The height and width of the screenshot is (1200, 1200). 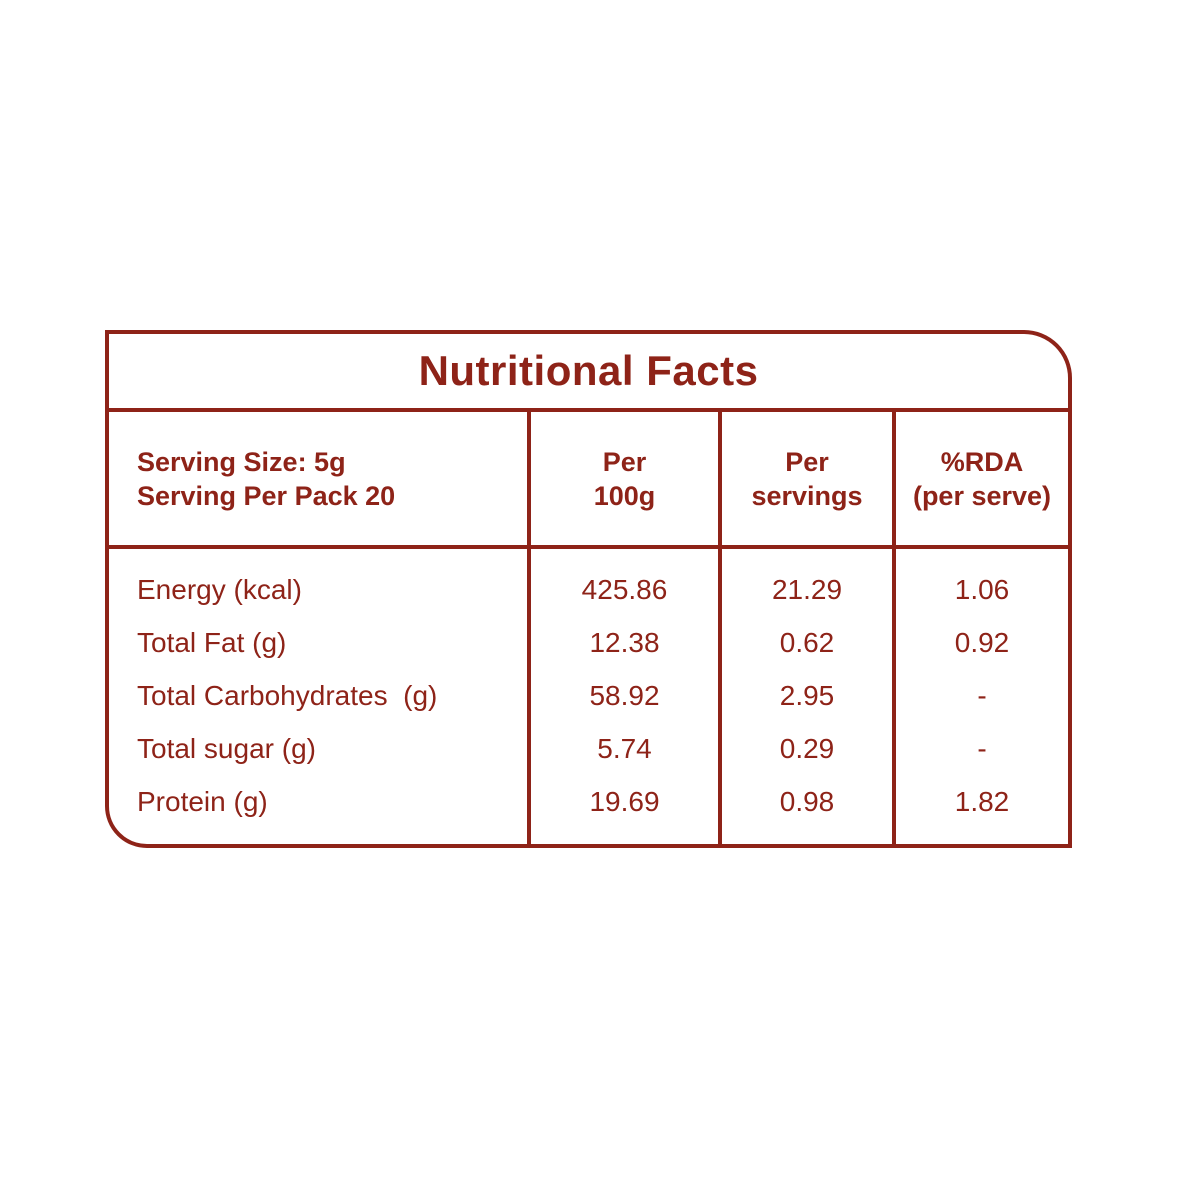 I want to click on nutrient-label: Total Carbohydrates (g), so click(x=287, y=695).